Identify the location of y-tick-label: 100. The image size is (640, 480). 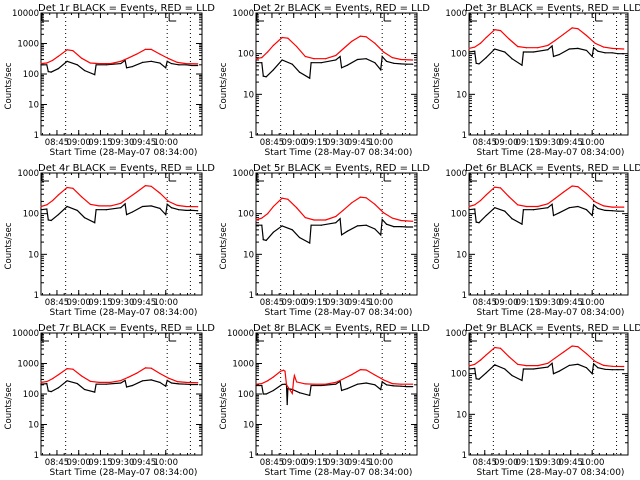
(459, 55).